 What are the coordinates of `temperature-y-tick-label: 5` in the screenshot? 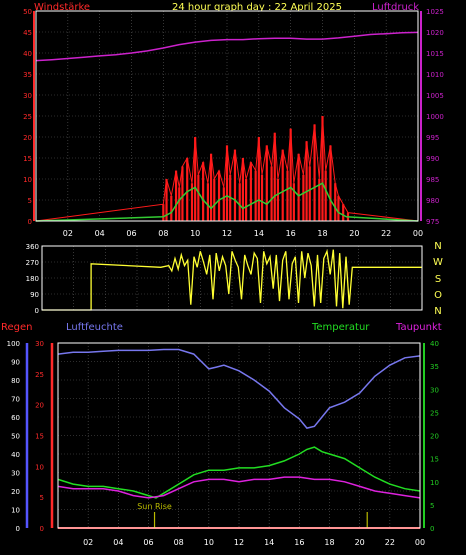 It's located at (432, 506).